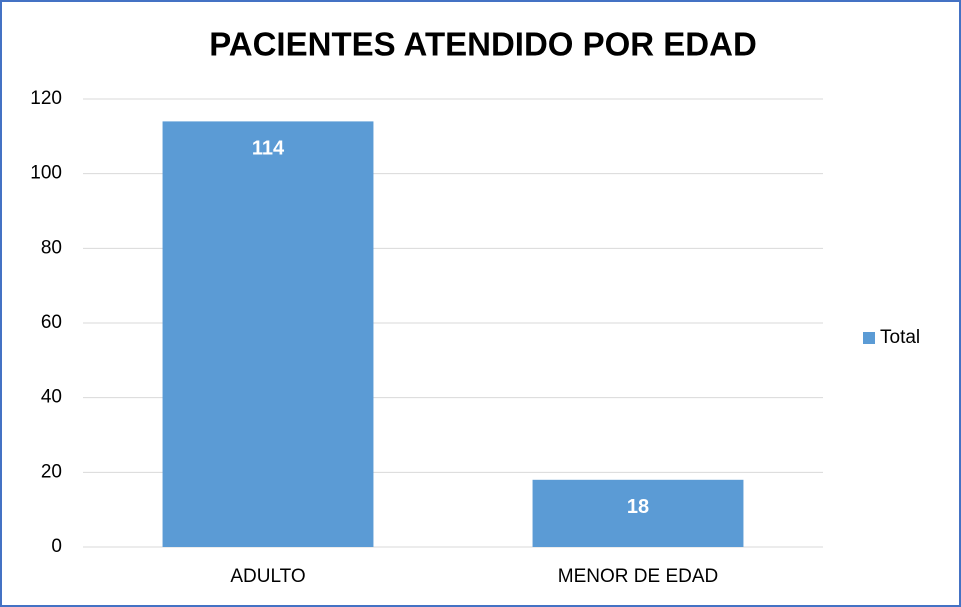  Describe the element at coordinates (267, 576) in the screenshot. I see `x-tick-label: ADULTO` at that location.